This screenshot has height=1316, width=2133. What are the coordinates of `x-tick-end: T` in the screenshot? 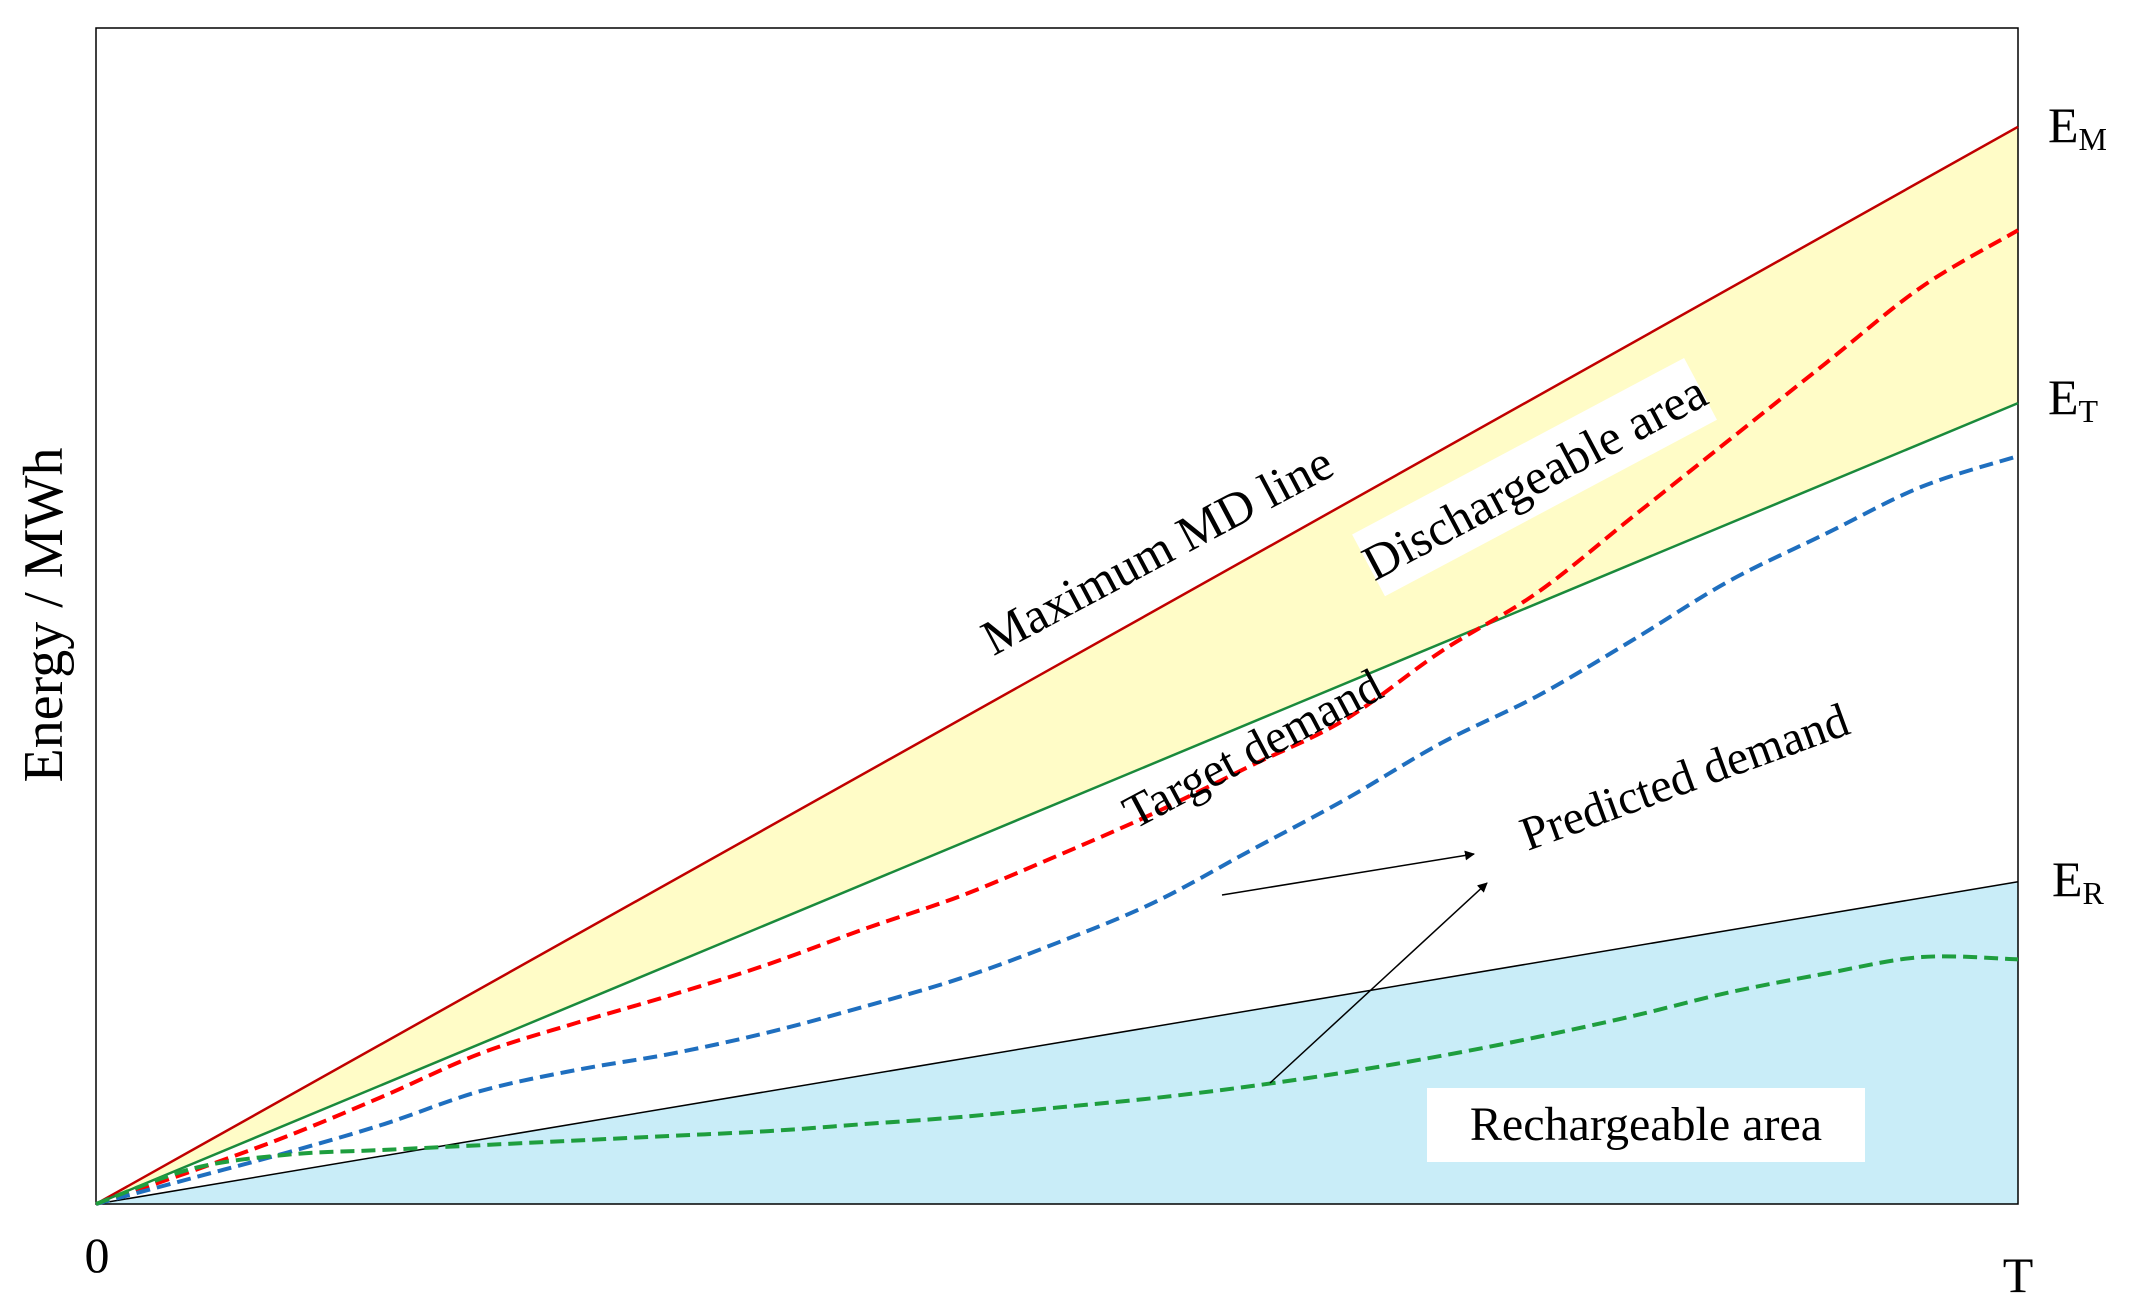 It's located at (2018, 1275).